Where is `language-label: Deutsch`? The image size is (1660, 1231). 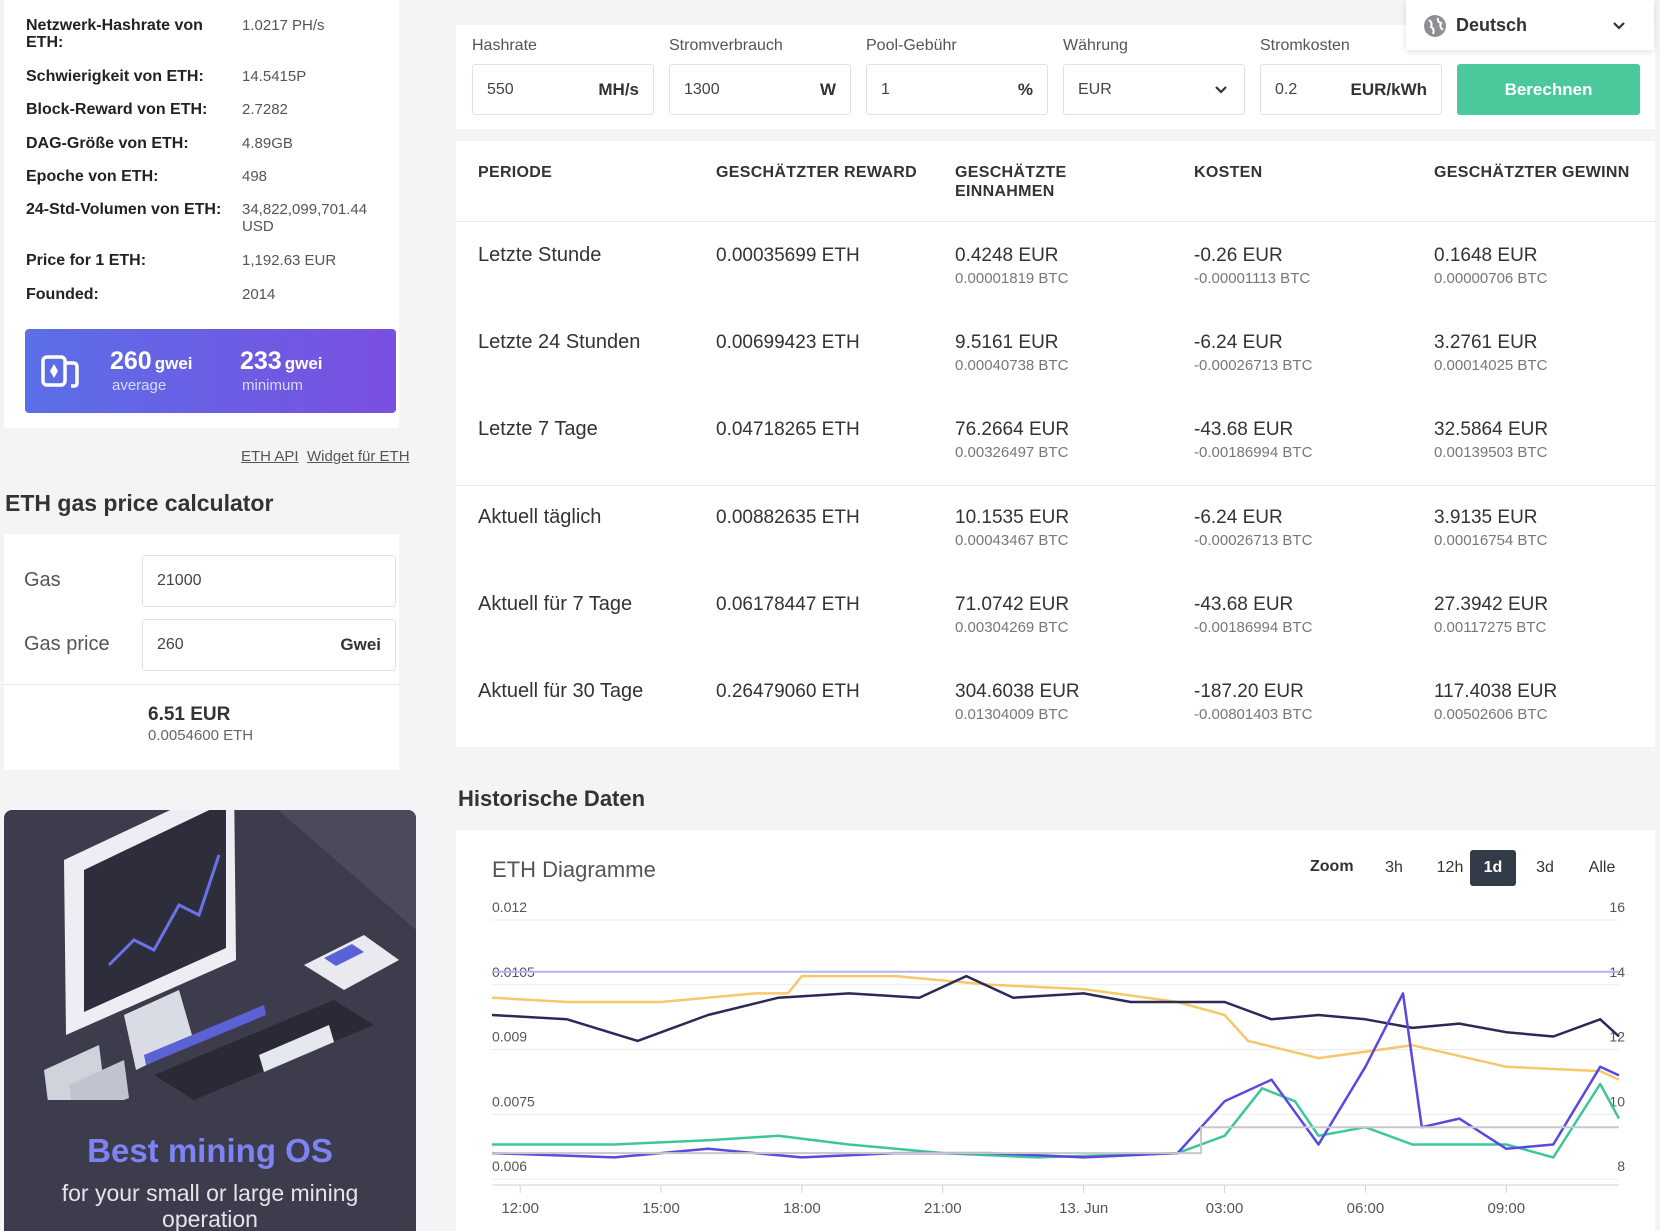 language-label: Deutsch is located at coordinates (1492, 25).